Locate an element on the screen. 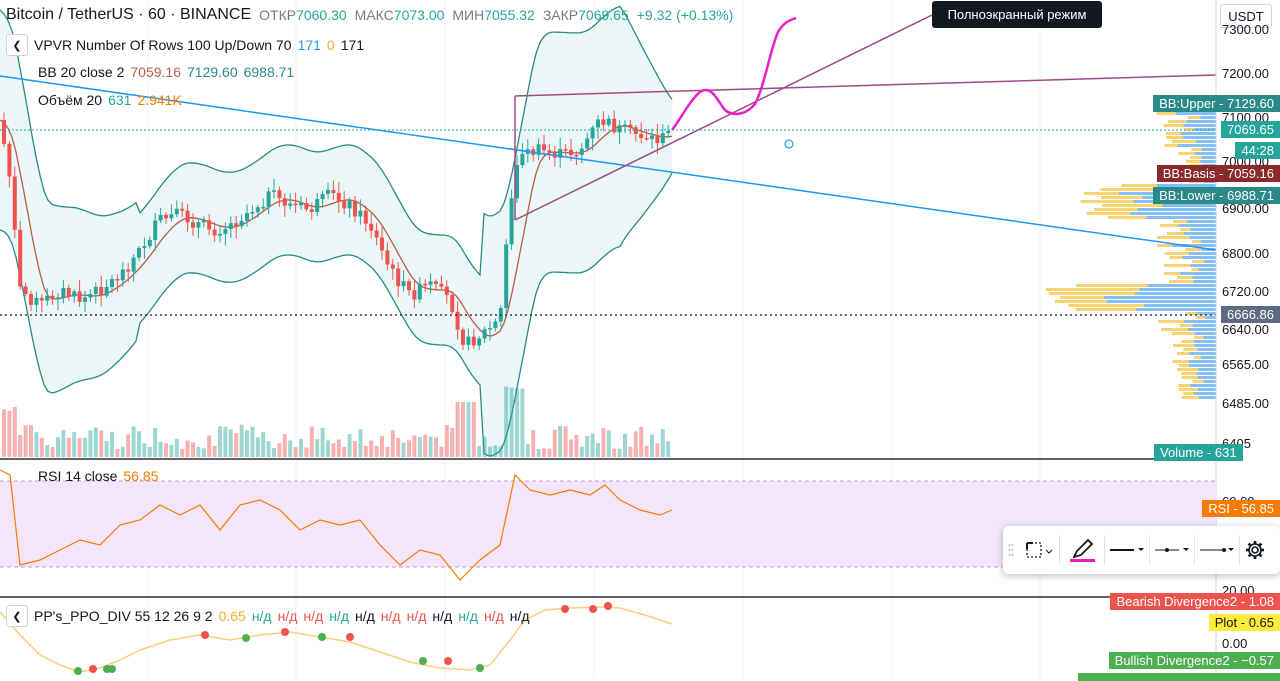  select-area-icon is located at coordinates (1039, 550).